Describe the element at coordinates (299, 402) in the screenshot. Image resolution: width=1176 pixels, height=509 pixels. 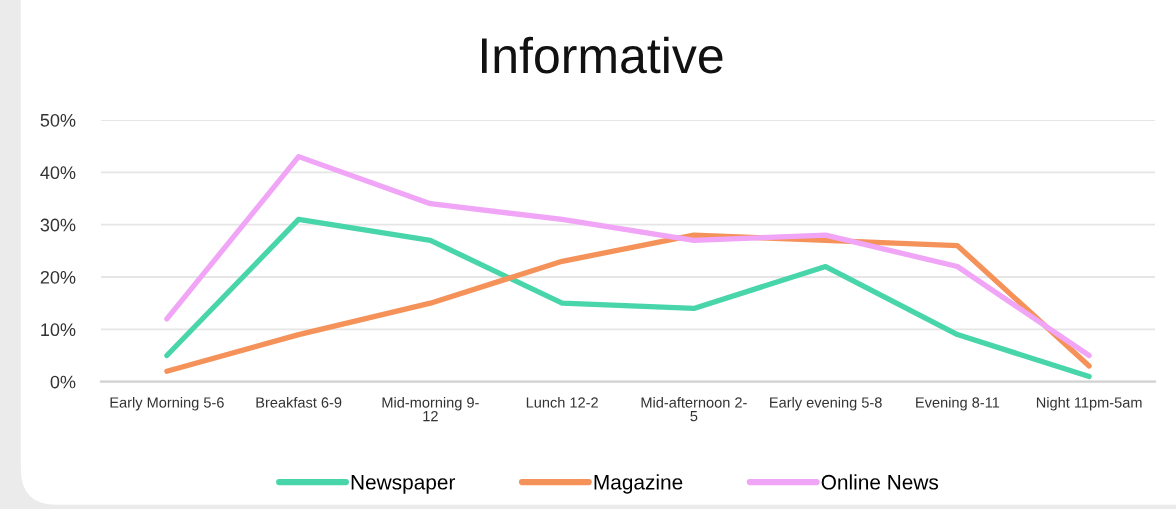
I see `x-tick-label: Breakfast 6-9` at that location.